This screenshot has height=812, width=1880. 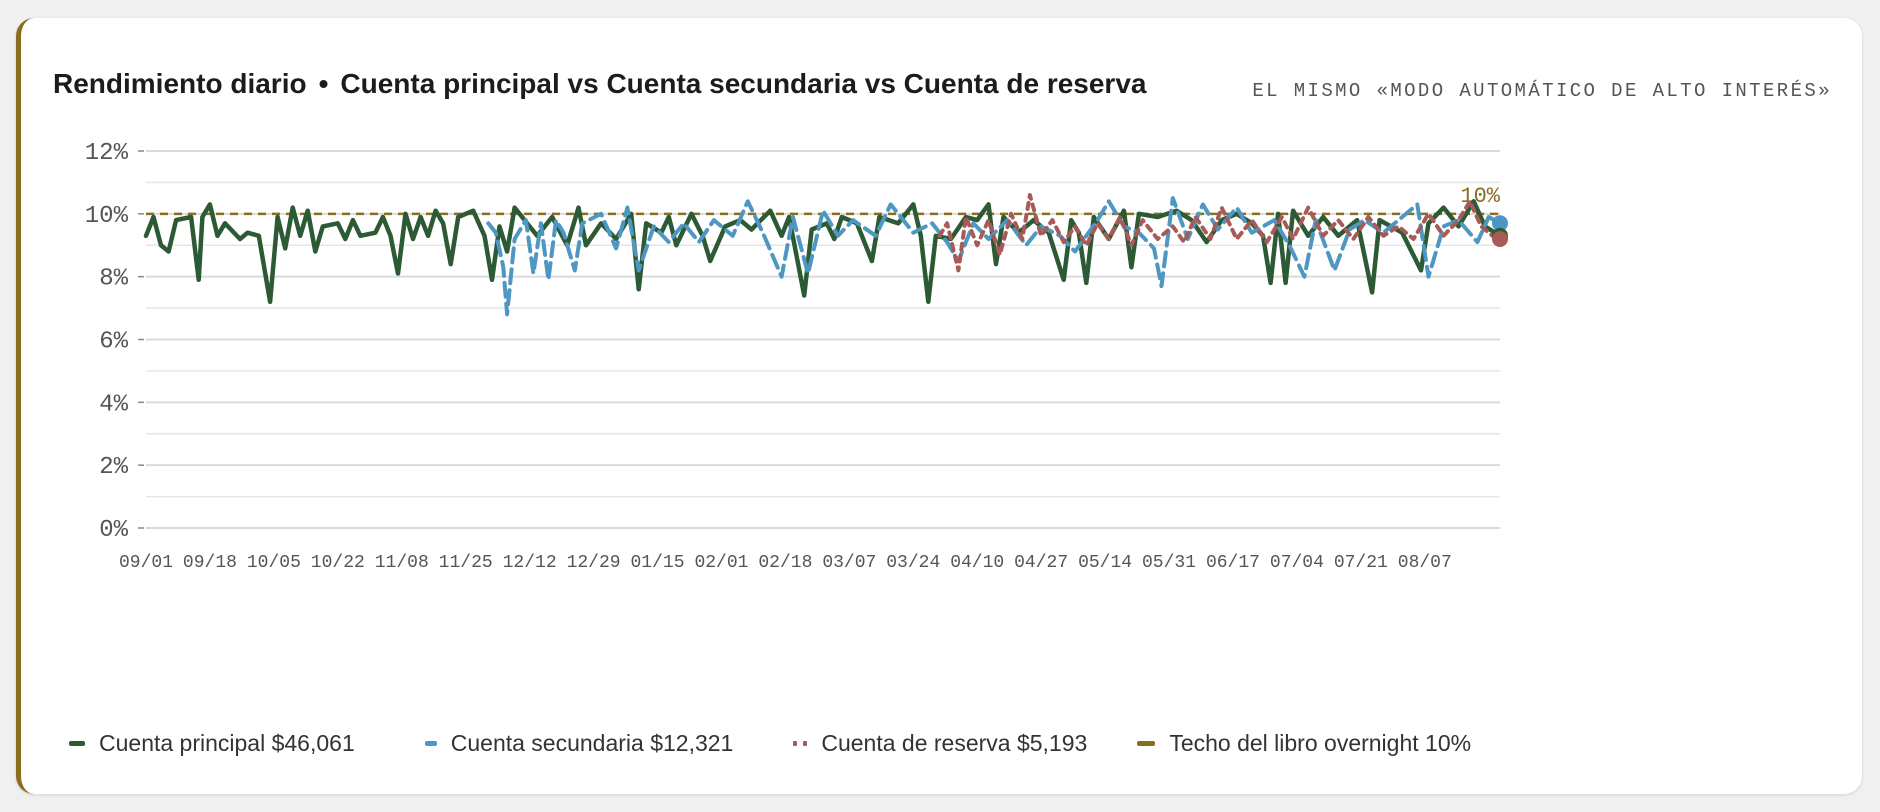 What do you see at coordinates (977, 563) in the screenshot?
I see `x-tick-label: 04/10` at bounding box center [977, 563].